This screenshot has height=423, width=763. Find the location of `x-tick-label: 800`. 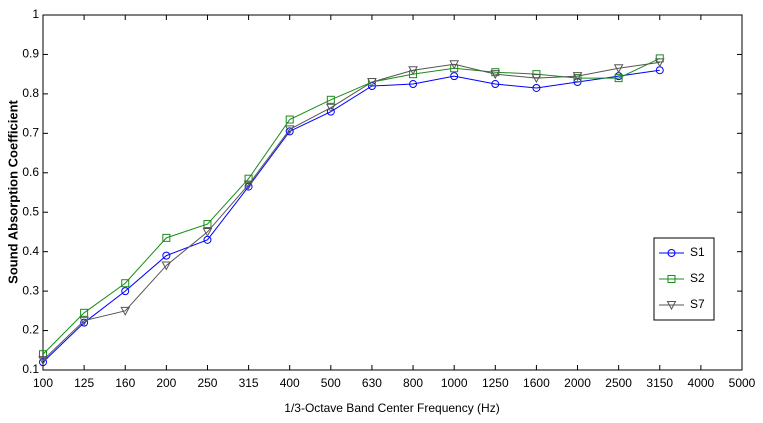

x-tick-label: 800 is located at coordinates (413, 383).